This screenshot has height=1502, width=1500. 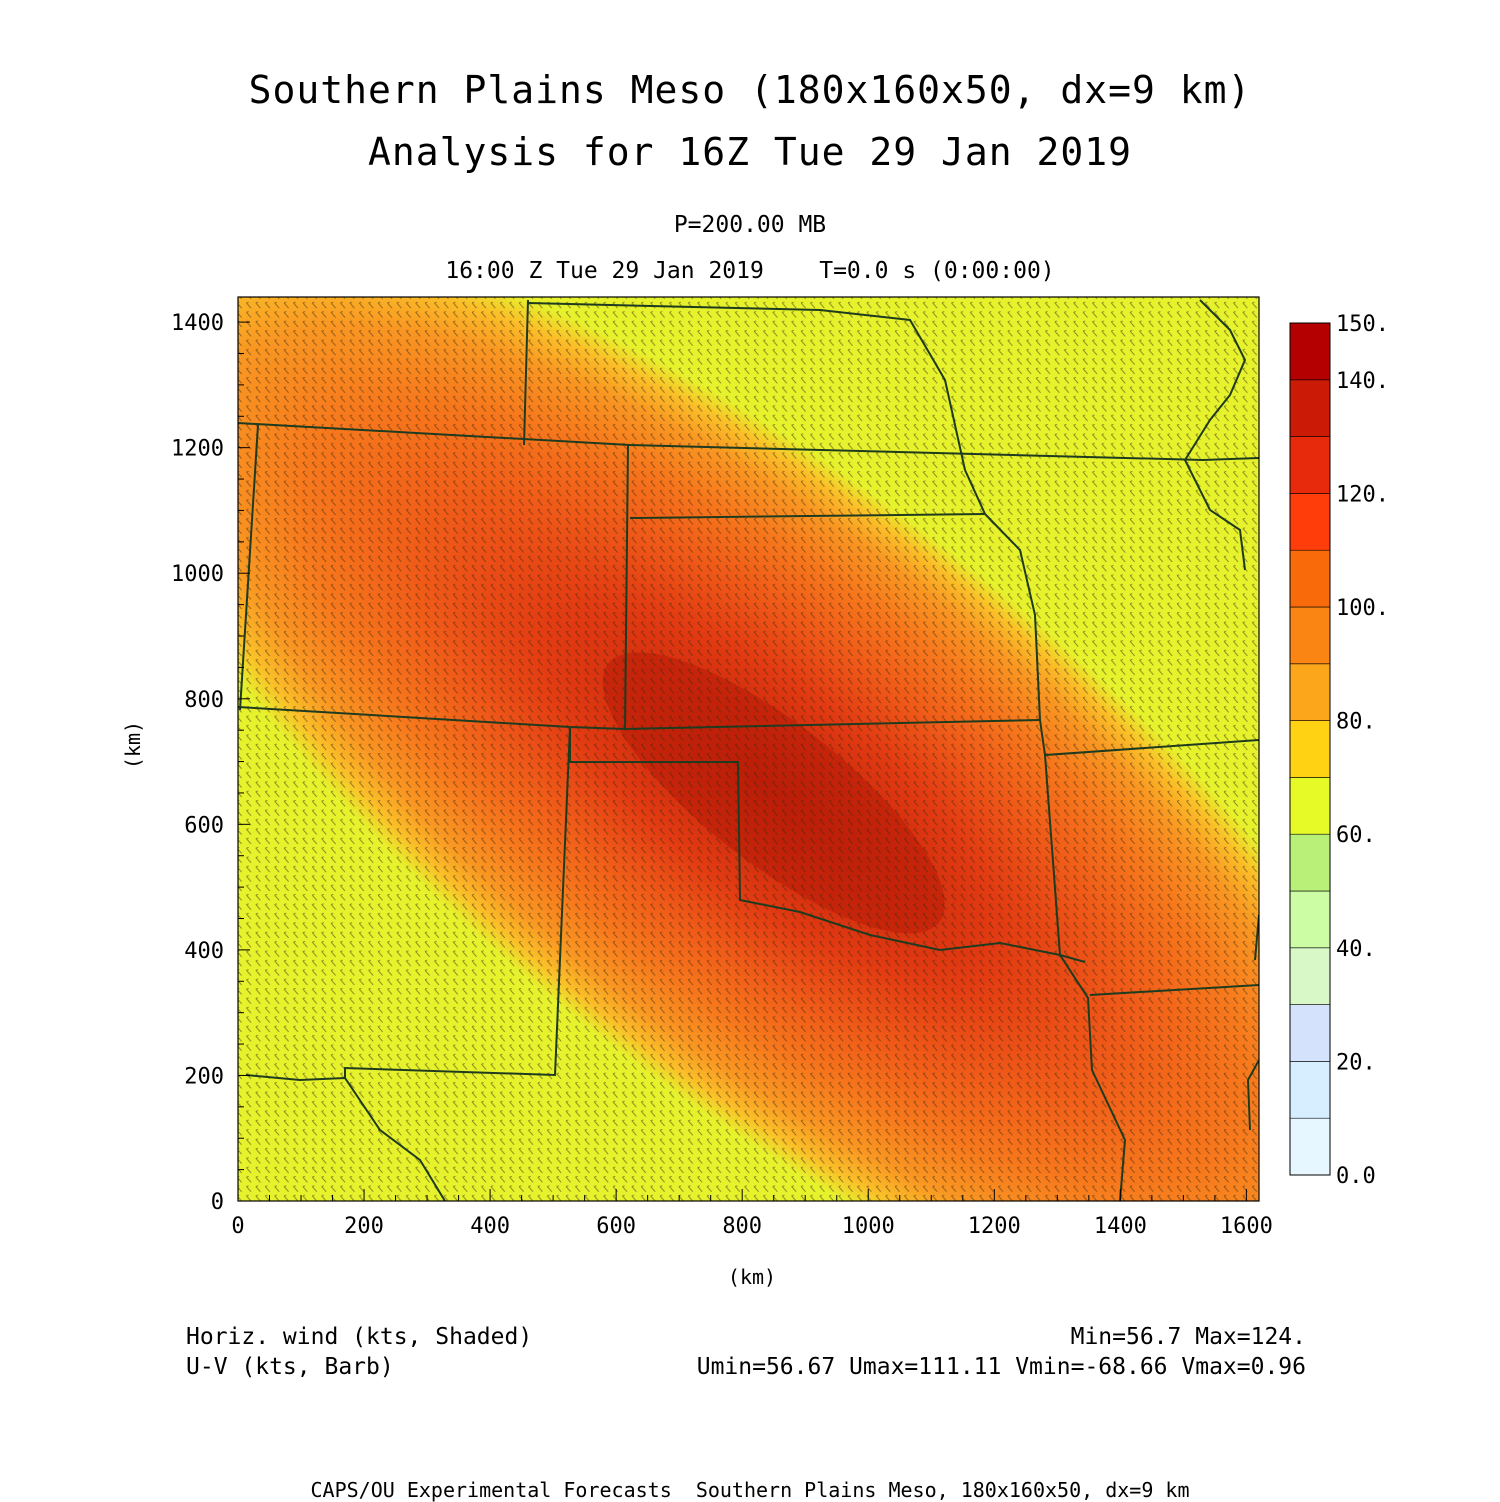 What do you see at coordinates (133, 745) in the screenshot?
I see `y-axis-title: (km)` at bounding box center [133, 745].